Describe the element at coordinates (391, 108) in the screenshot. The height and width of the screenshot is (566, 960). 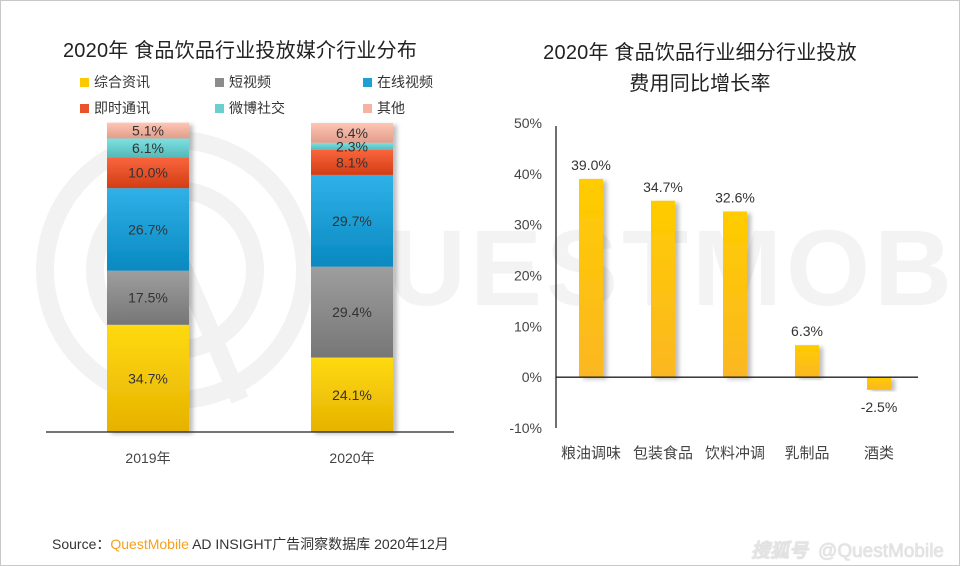
I see `legend-label: 其他` at that location.